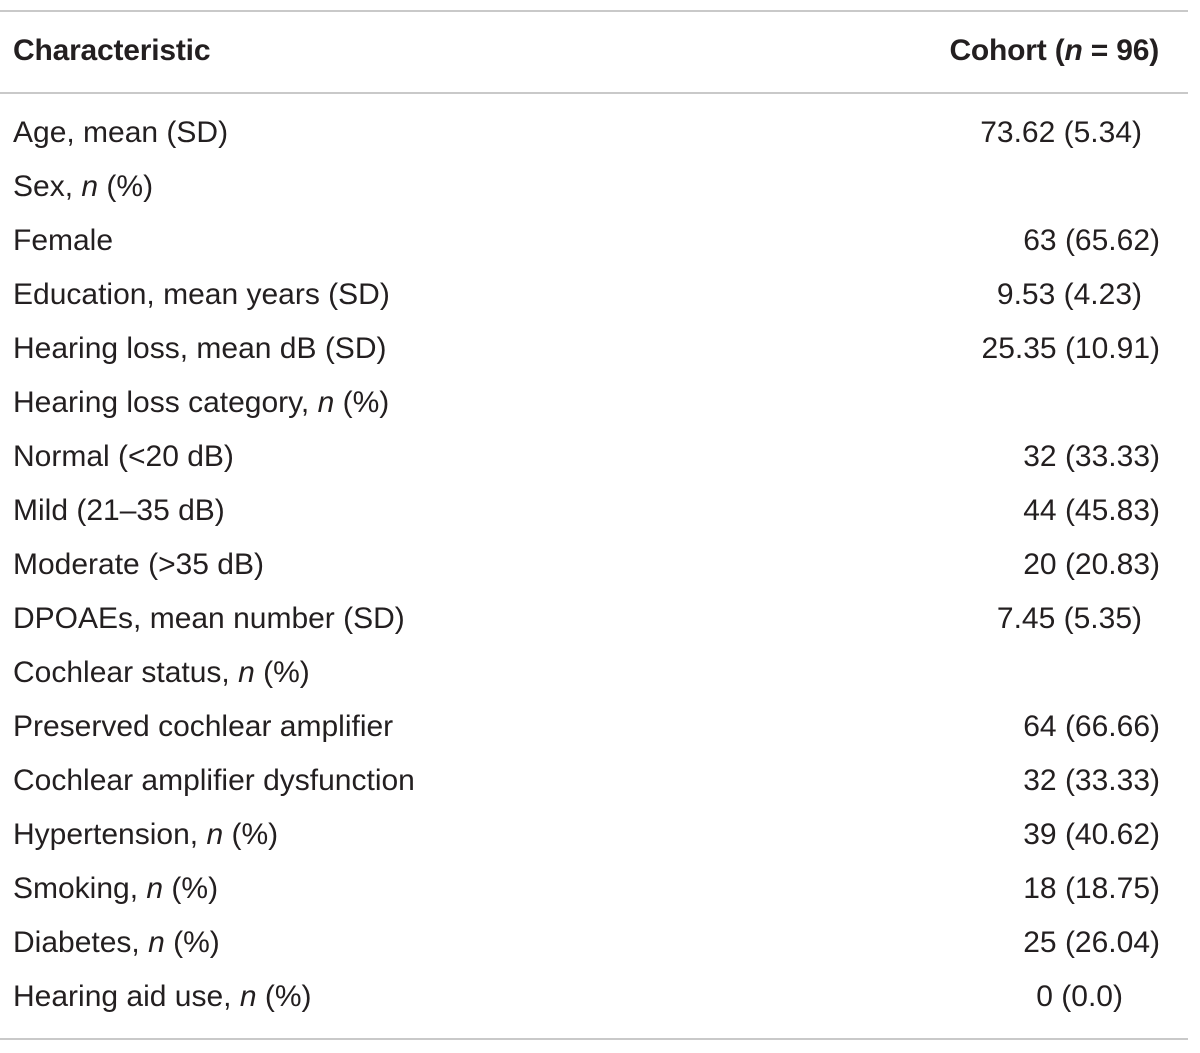  I want to click on table-row: Preserved cochlear amplifier 64 (66.66), so click(594, 727).